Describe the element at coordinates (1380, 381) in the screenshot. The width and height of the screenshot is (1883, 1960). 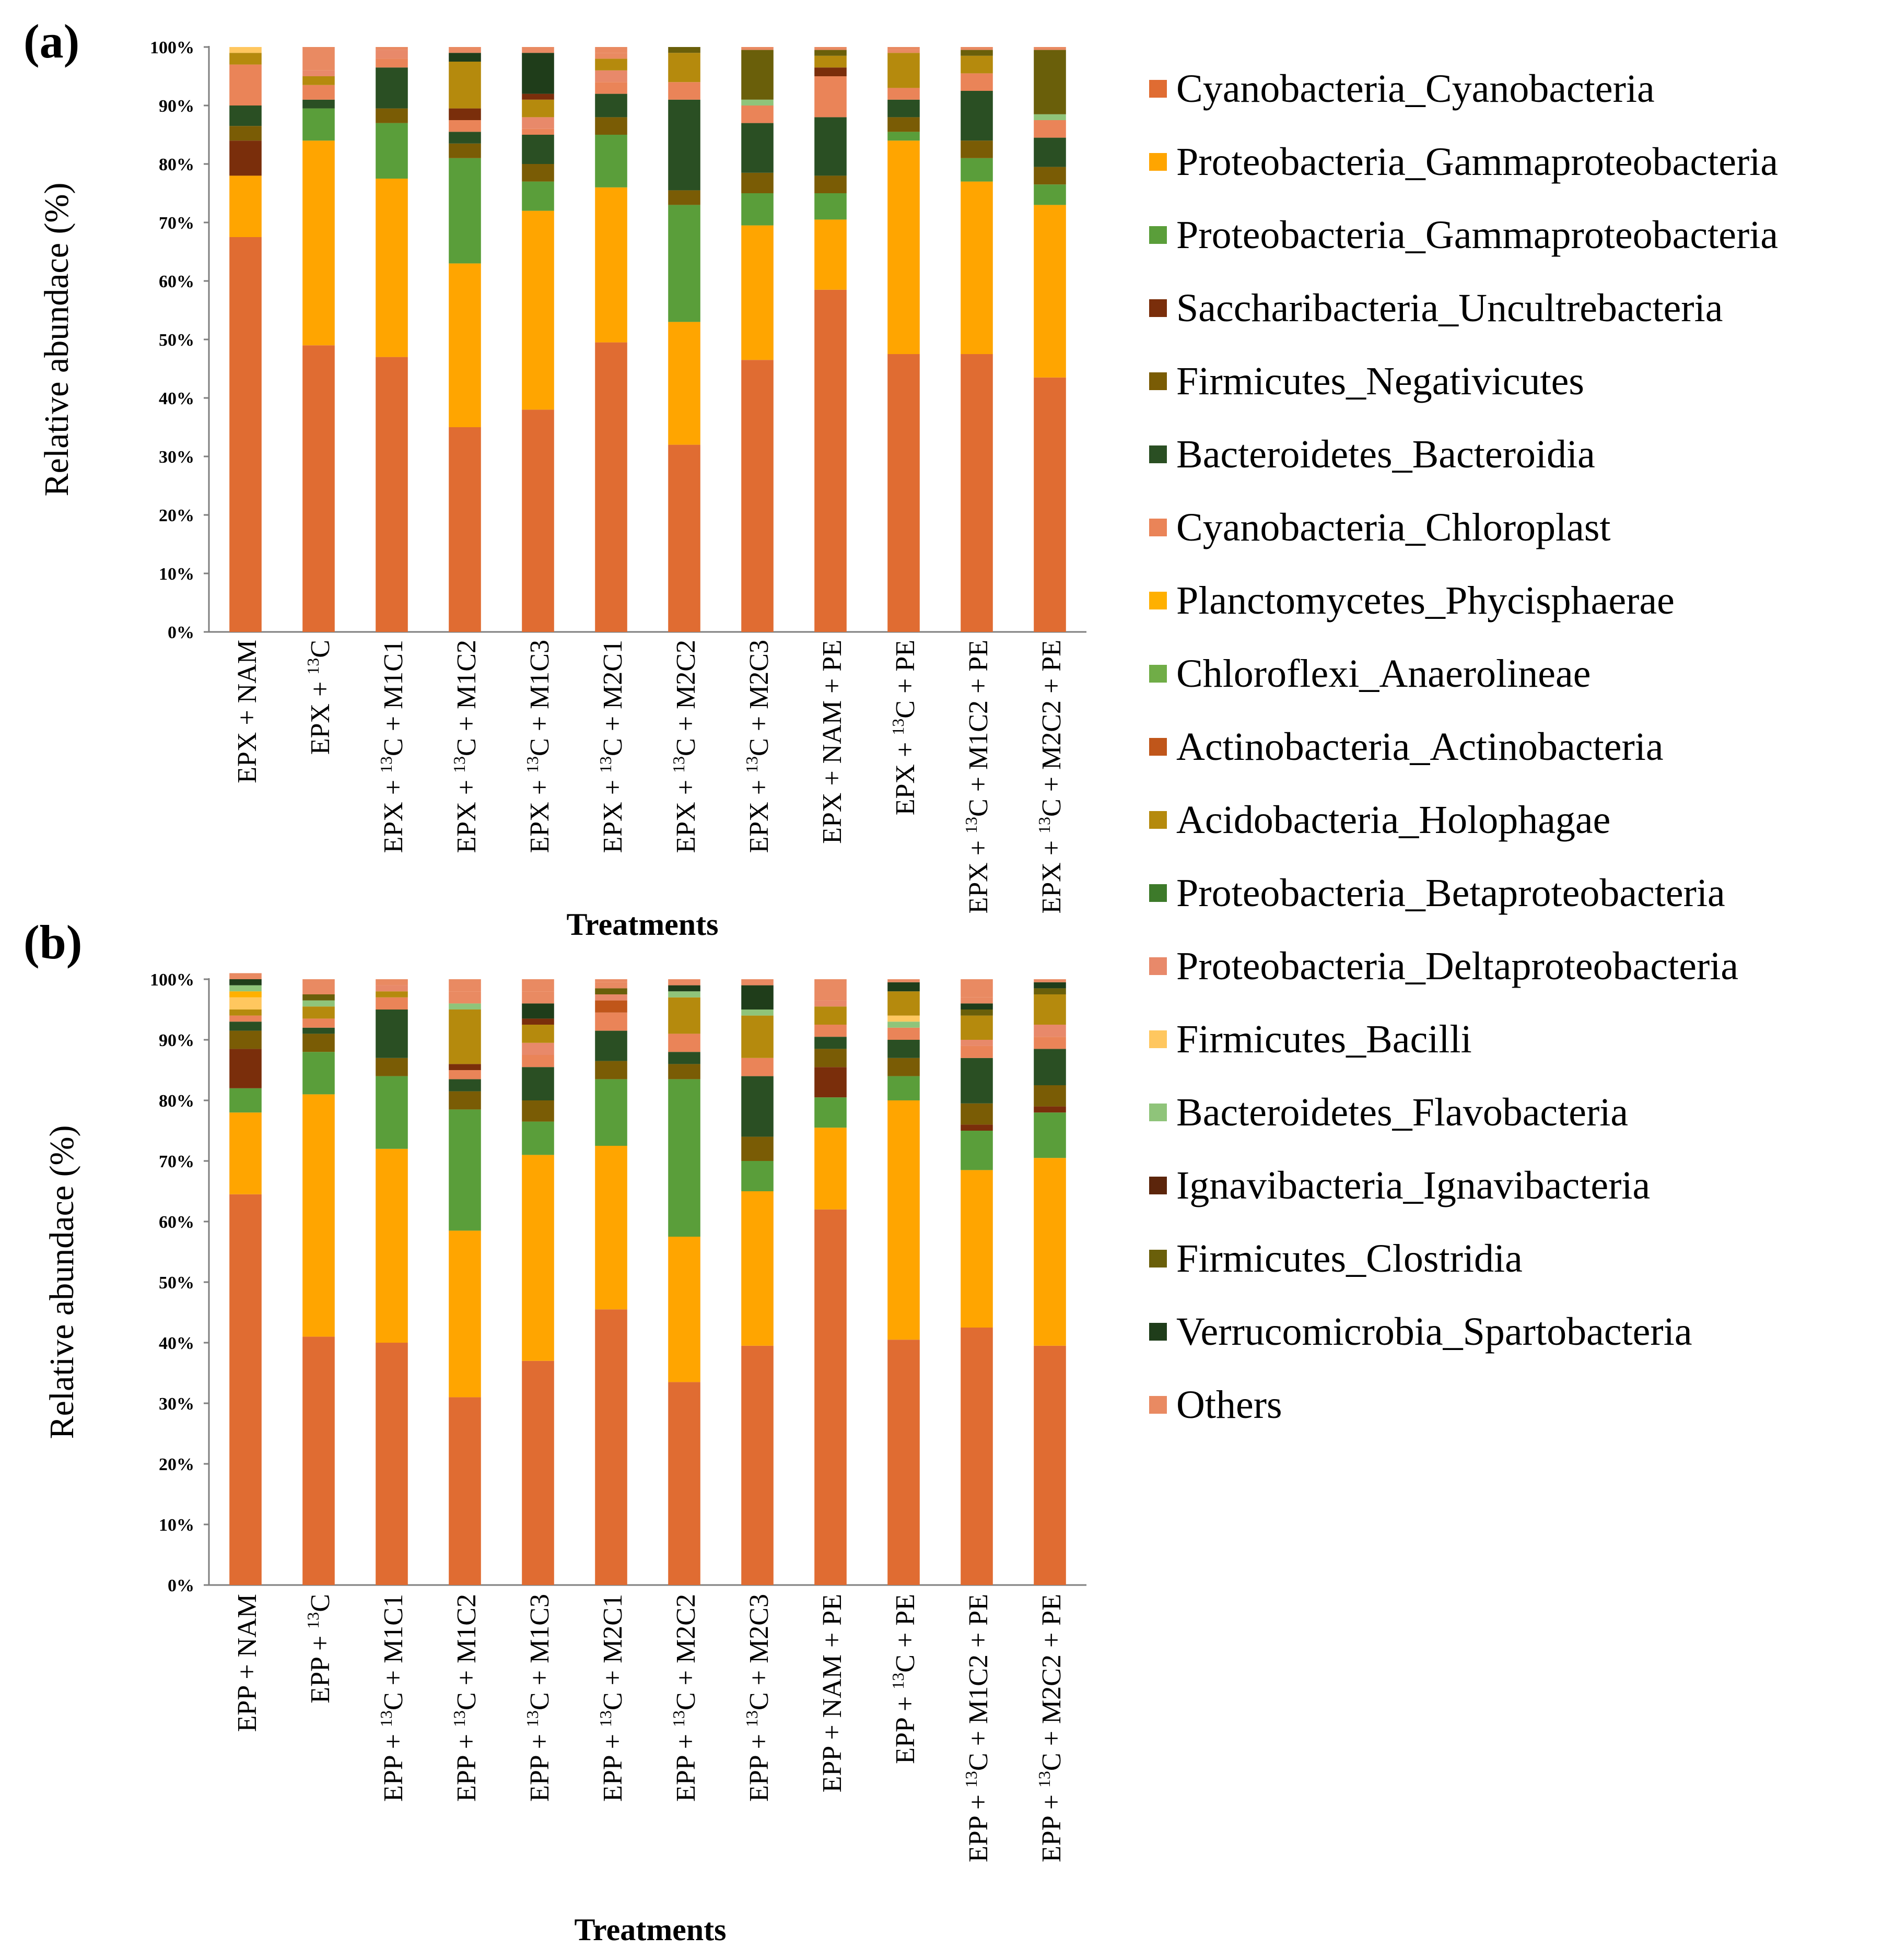
I see `legend-label: Firmicutes_Negativicutes` at that location.